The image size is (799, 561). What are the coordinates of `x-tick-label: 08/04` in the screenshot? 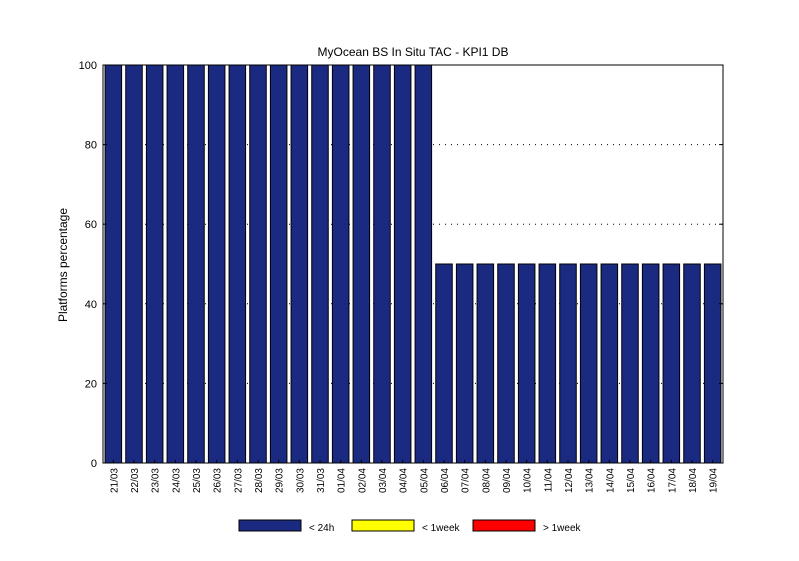 It's located at (486, 480).